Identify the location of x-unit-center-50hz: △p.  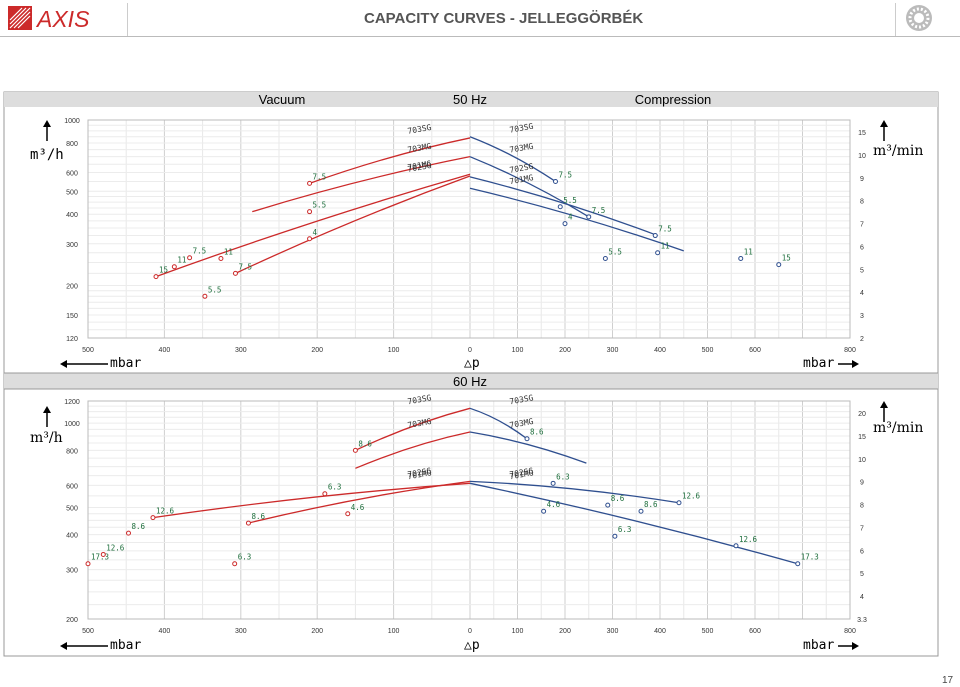
(472, 363).